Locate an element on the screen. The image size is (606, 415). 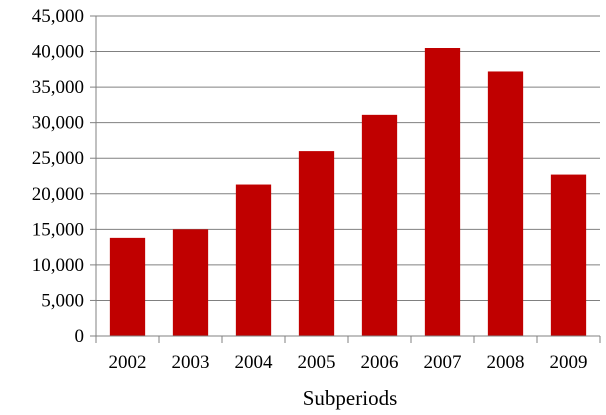
y-tick-label: 5,000 is located at coordinates (62, 300).